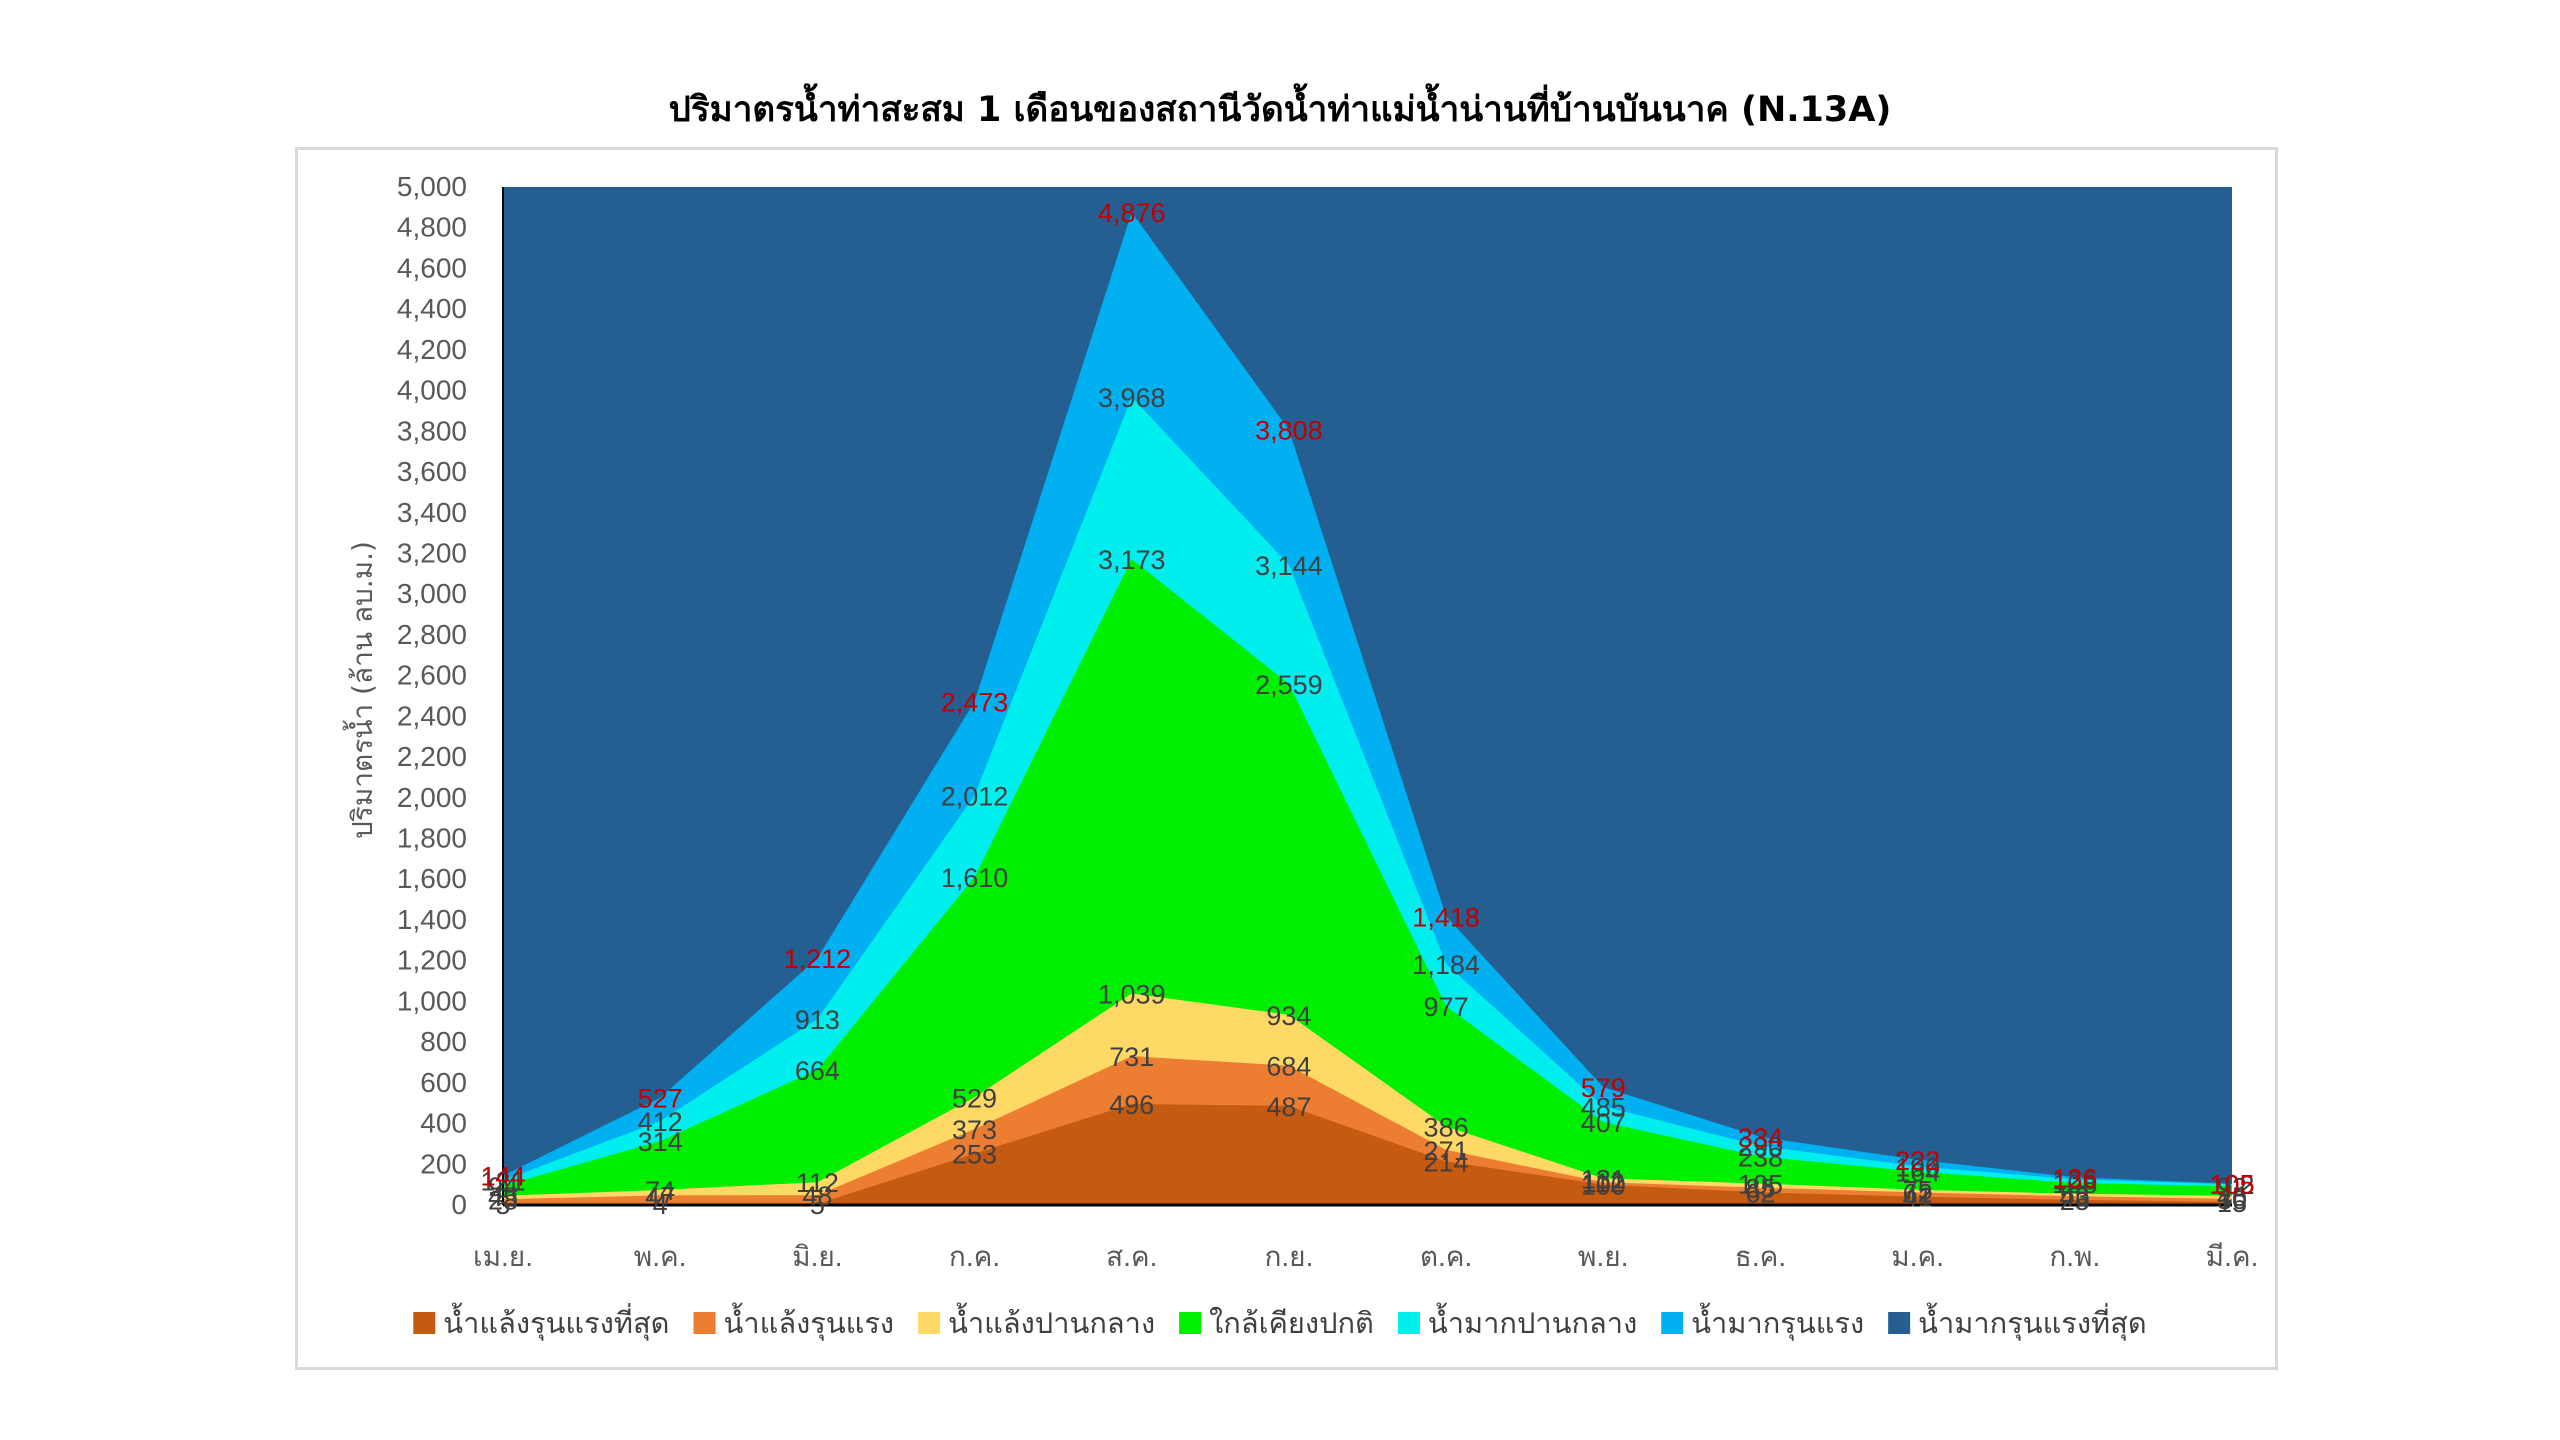  Describe the element at coordinates (1917, 1161) in the screenshot. I see `data-label: 222` at that location.